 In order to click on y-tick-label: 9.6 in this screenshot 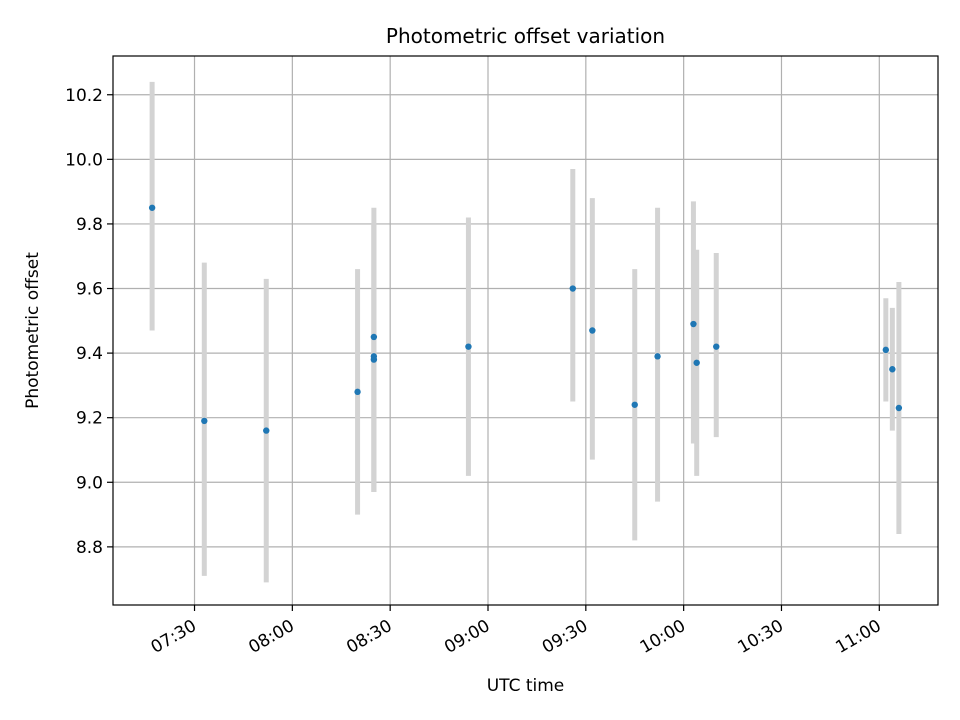, I will do `click(89, 290)`.